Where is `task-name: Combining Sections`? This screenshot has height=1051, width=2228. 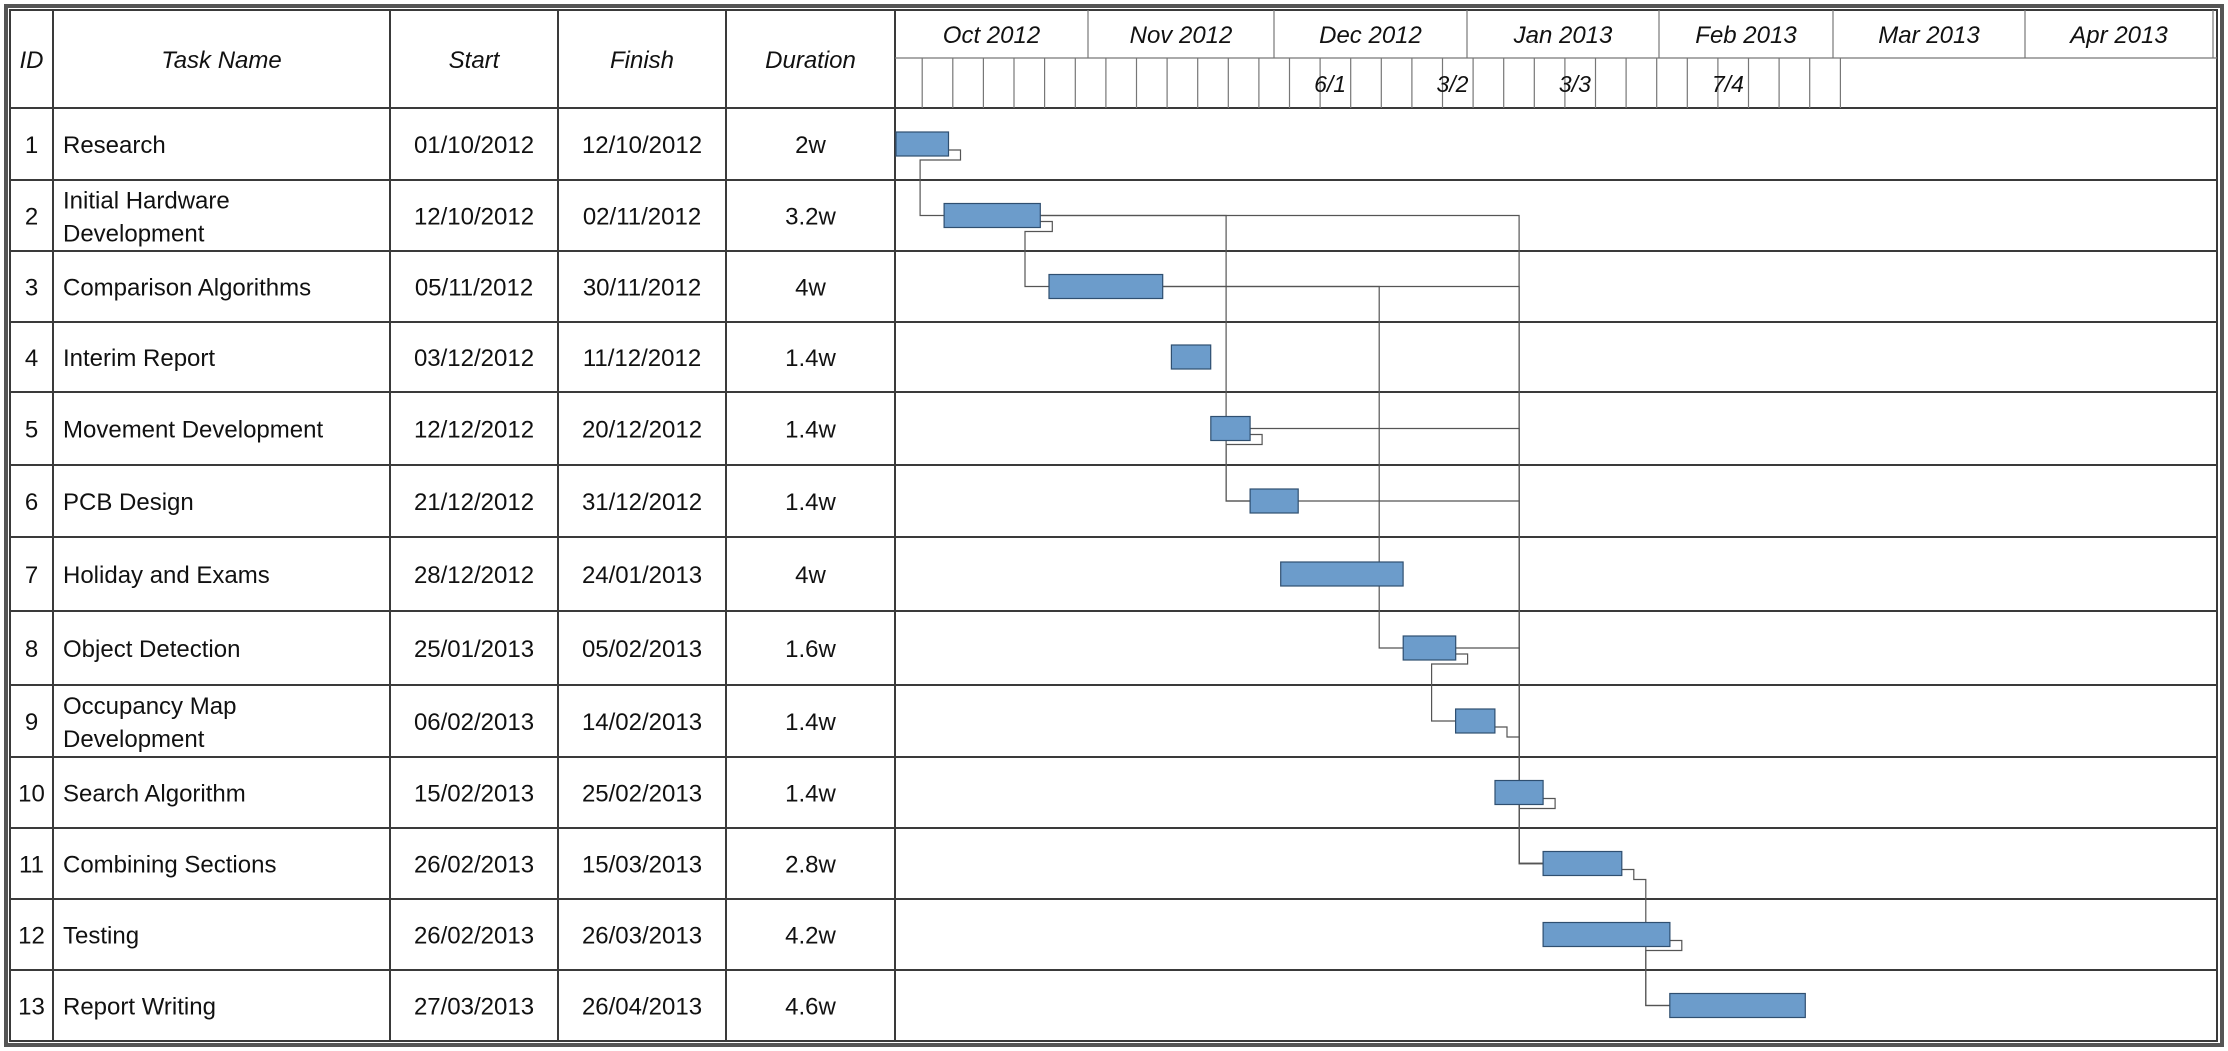 task-name: Combining Sections is located at coordinates (169, 865).